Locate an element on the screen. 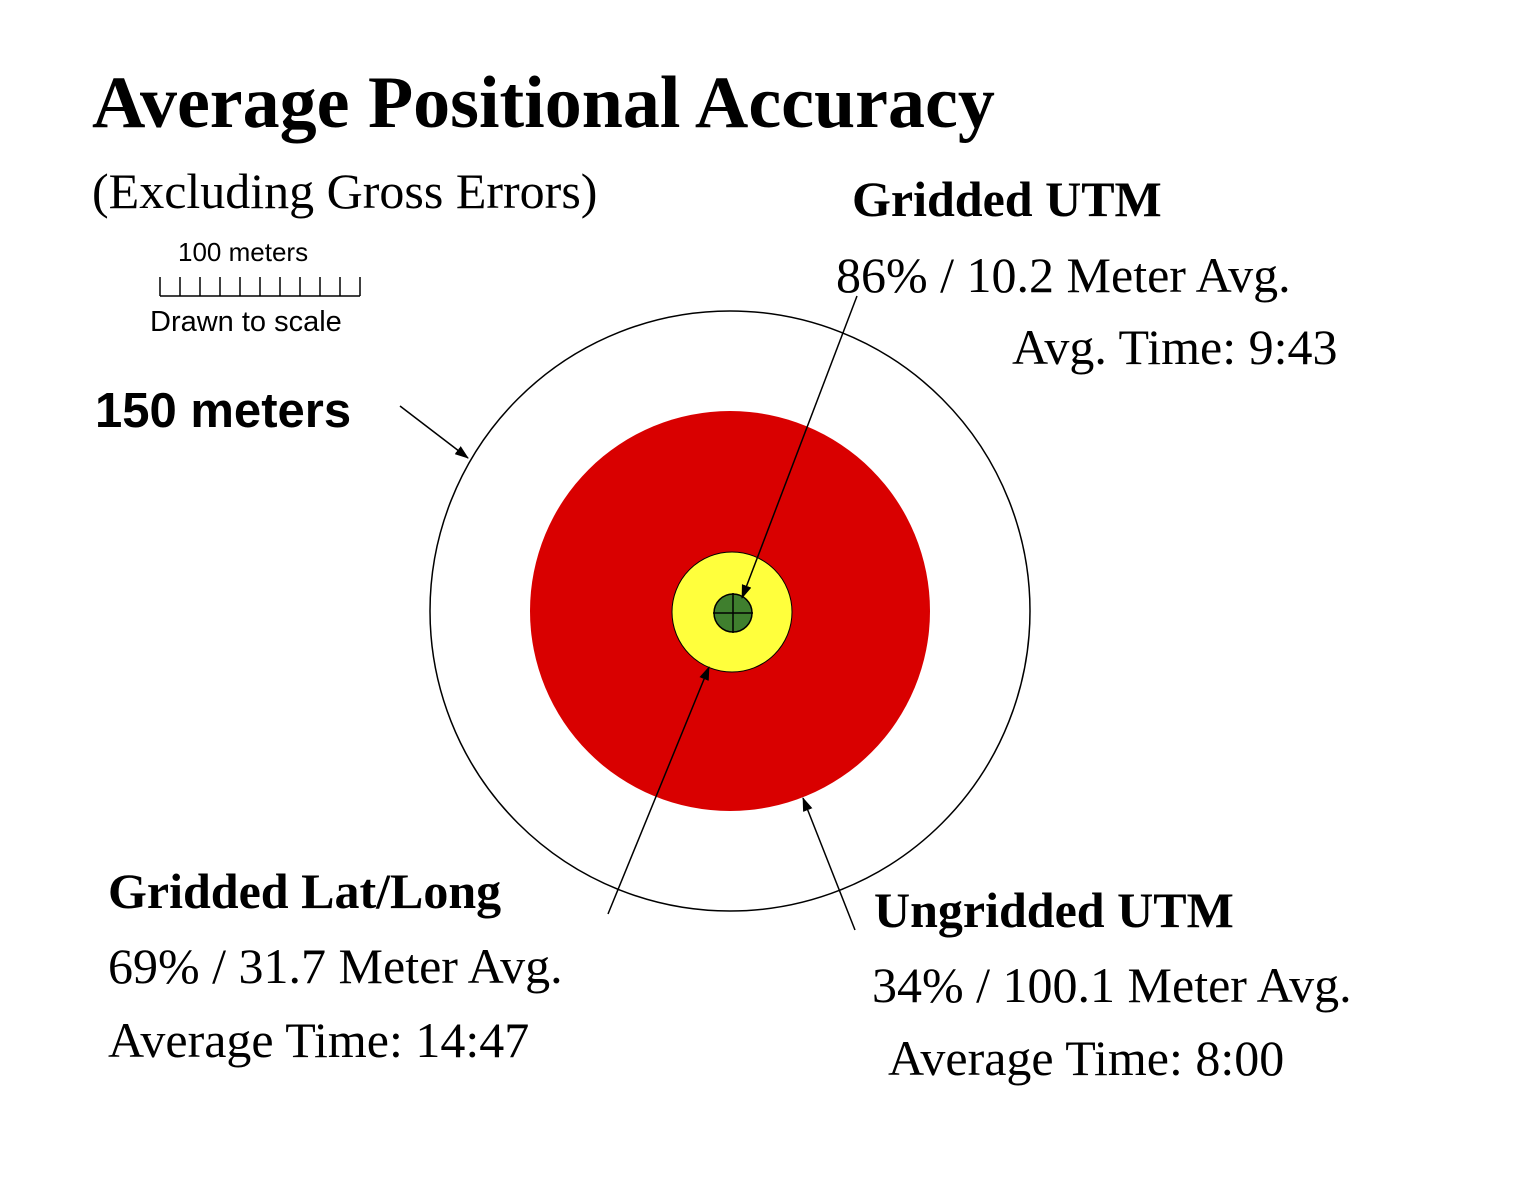 Image resolution: width=1525 pixels, height=1181 pixels. gridded-utm-stat: 86% / 10.2 Meter Avg. is located at coordinates (1063, 275).